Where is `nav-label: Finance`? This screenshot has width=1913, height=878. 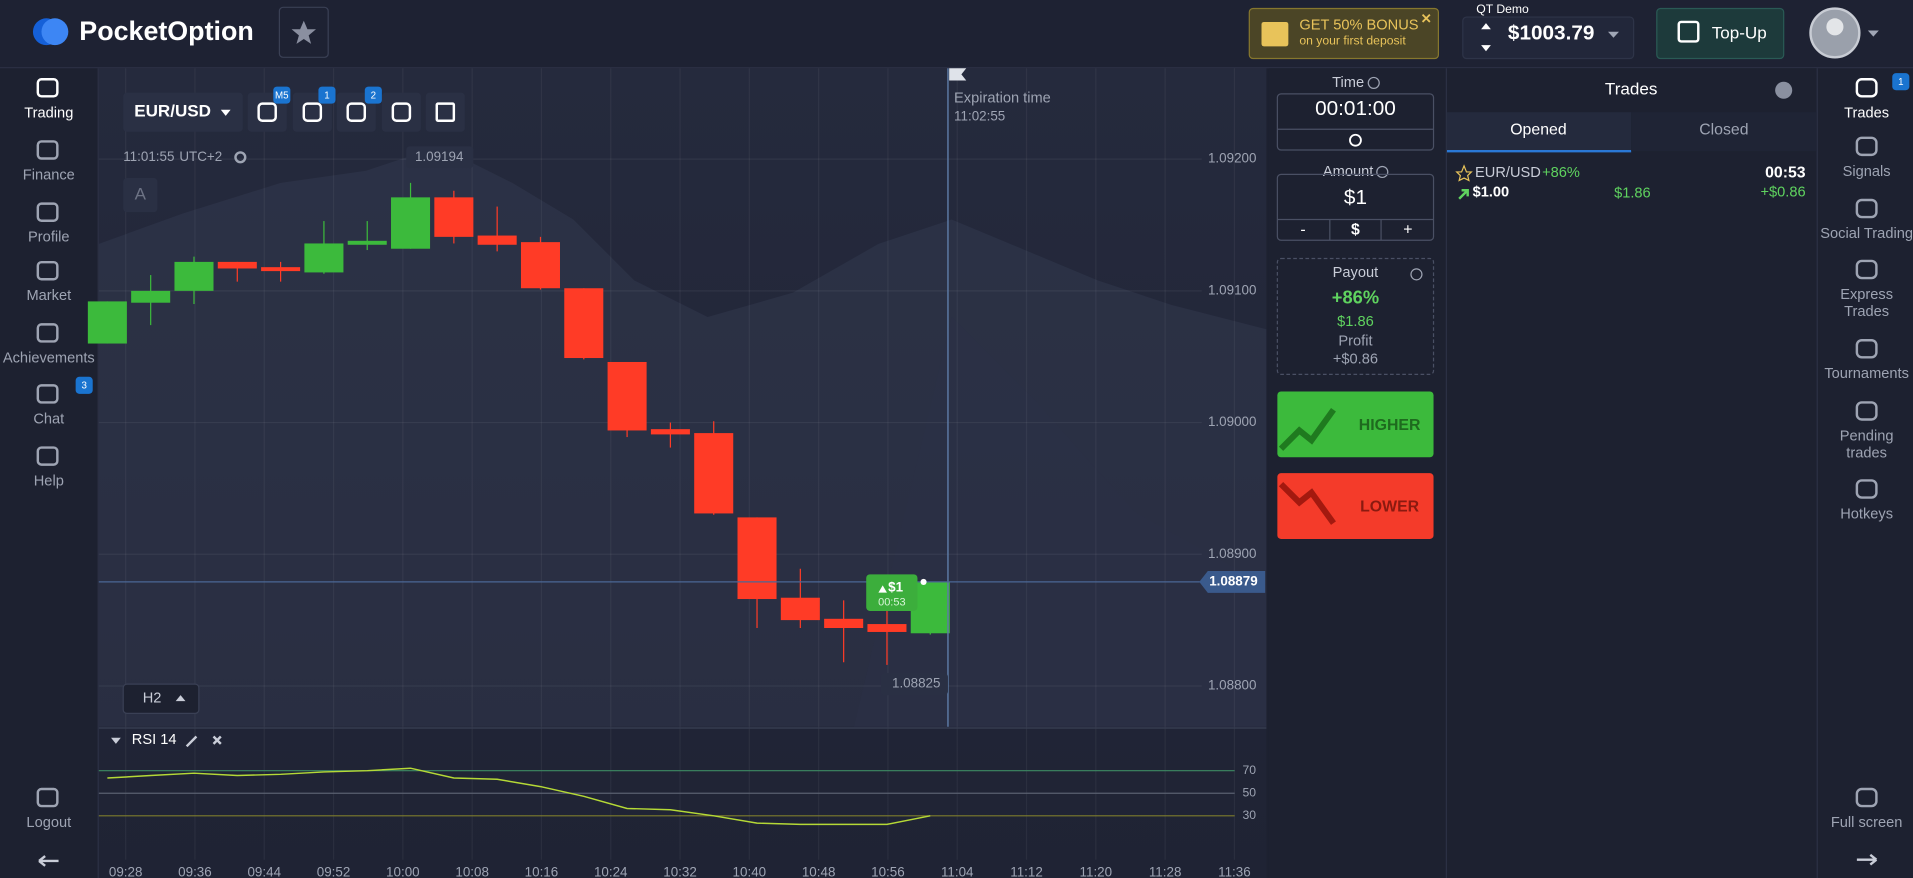 nav-label: Finance is located at coordinates (49, 175).